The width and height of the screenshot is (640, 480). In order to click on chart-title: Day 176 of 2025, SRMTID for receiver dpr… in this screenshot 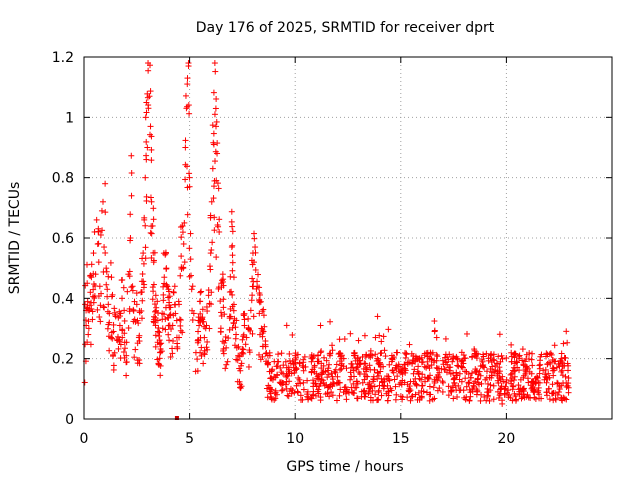, I will do `click(345, 28)`.